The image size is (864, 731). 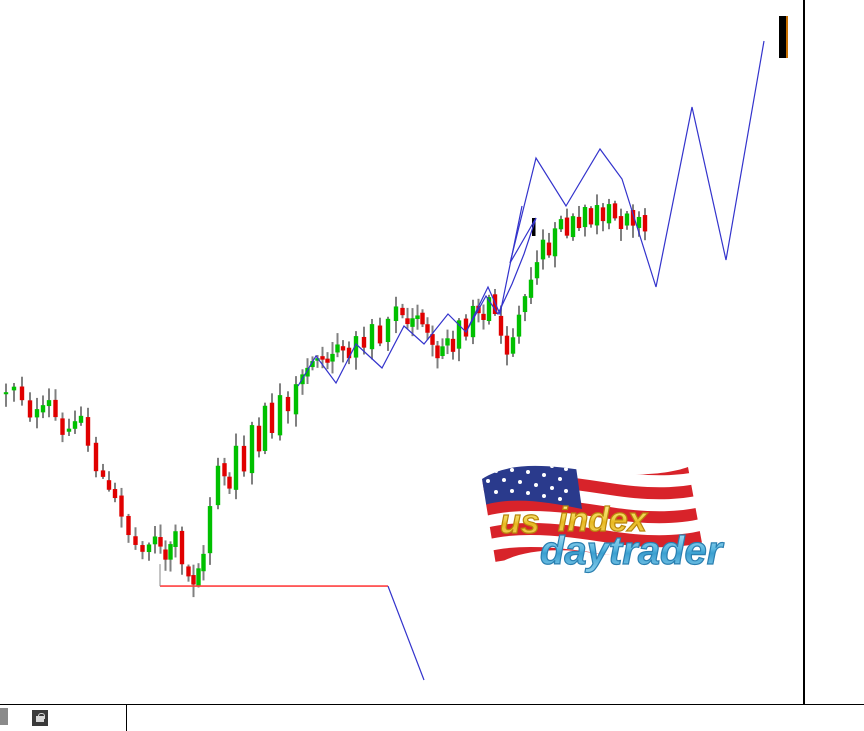 What do you see at coordinates (432, 704) in the screenshot?
I see `time-axis-line` at bounding box center [432, 704].